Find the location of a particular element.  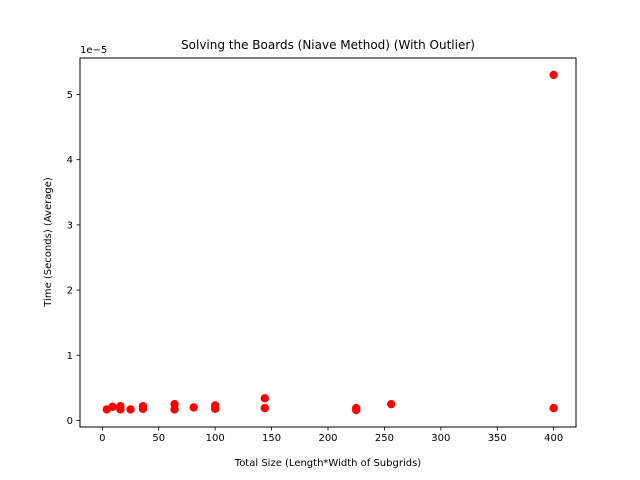

x-axis-ticks: 0 50 100 150 200 250 300 350 400 is located at coordinates (331, 435).